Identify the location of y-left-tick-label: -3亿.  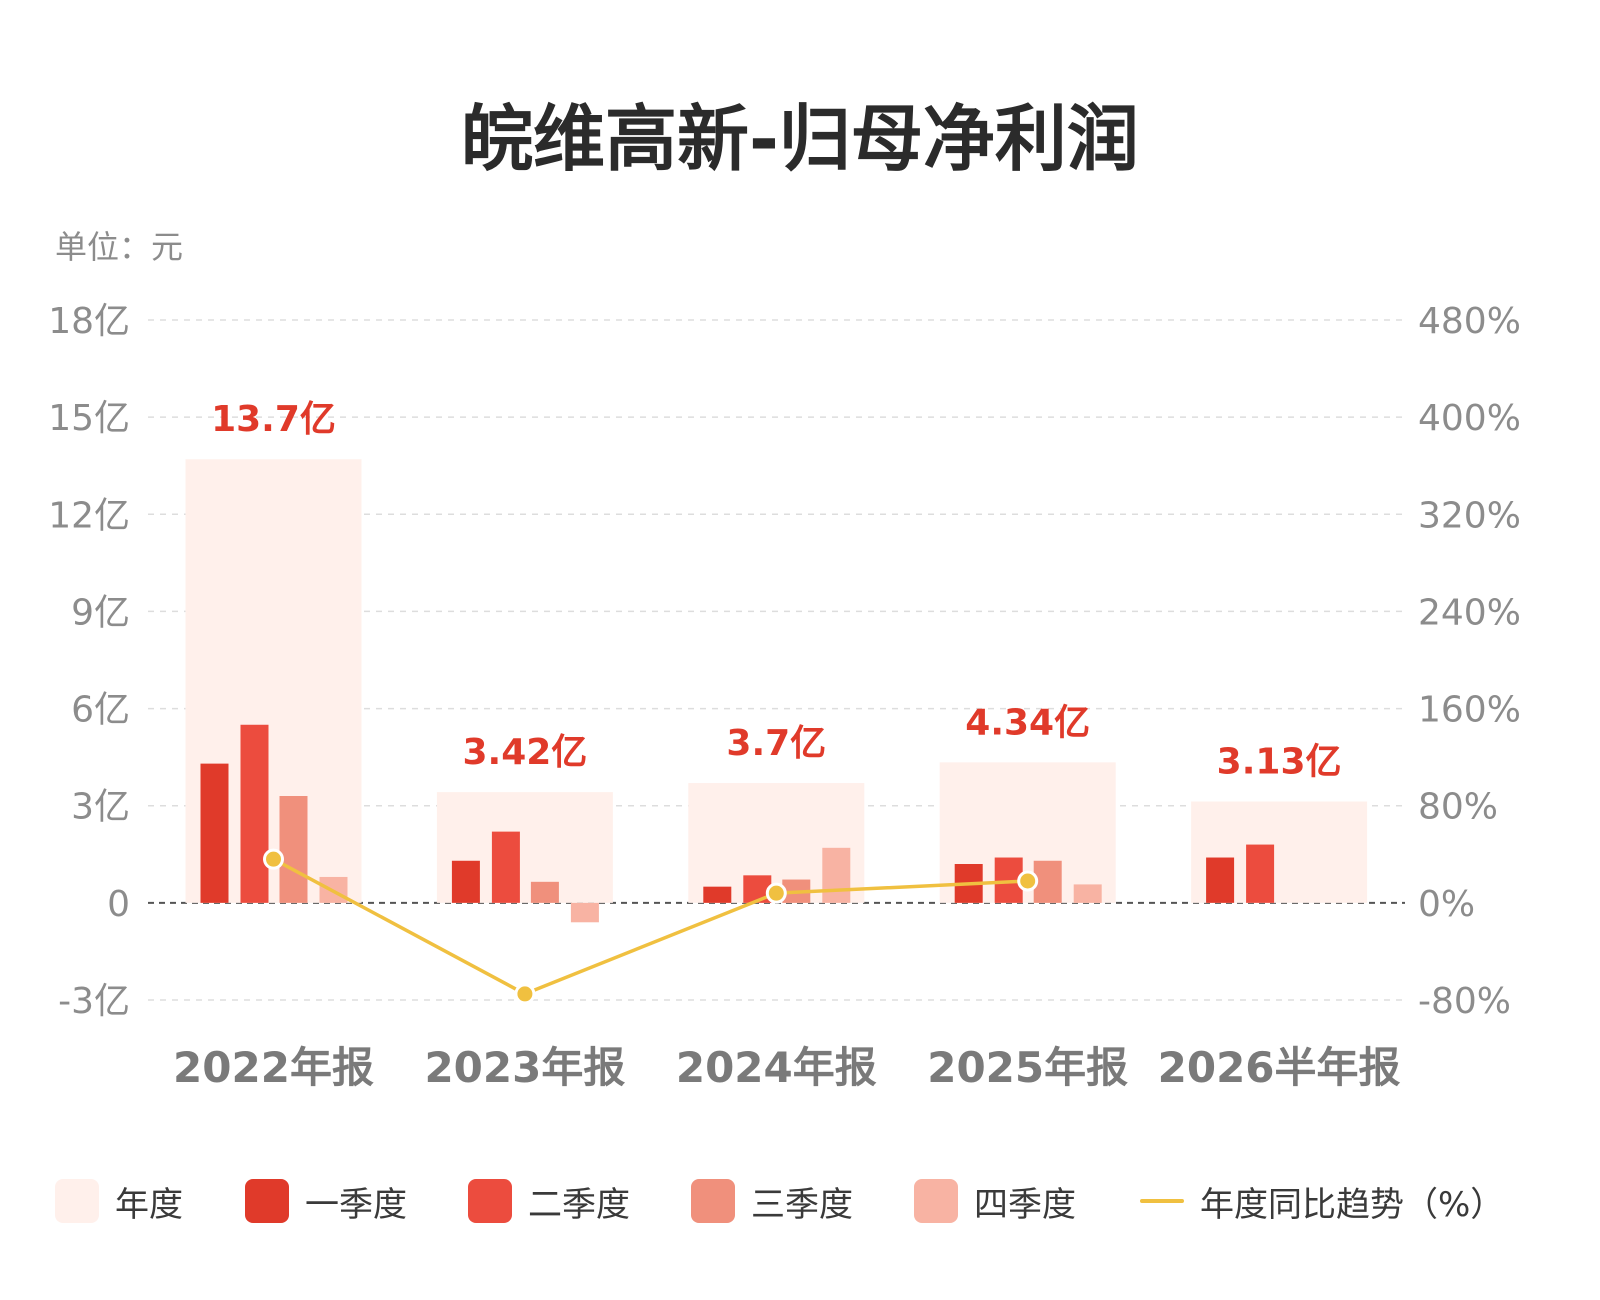
(94, 1001).